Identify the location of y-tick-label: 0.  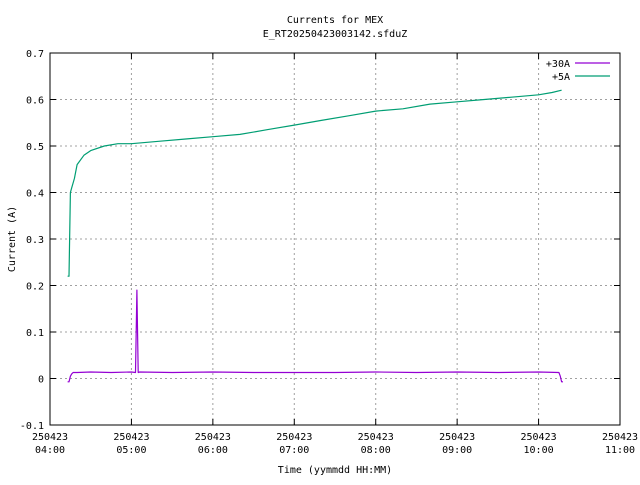
(41, 380).